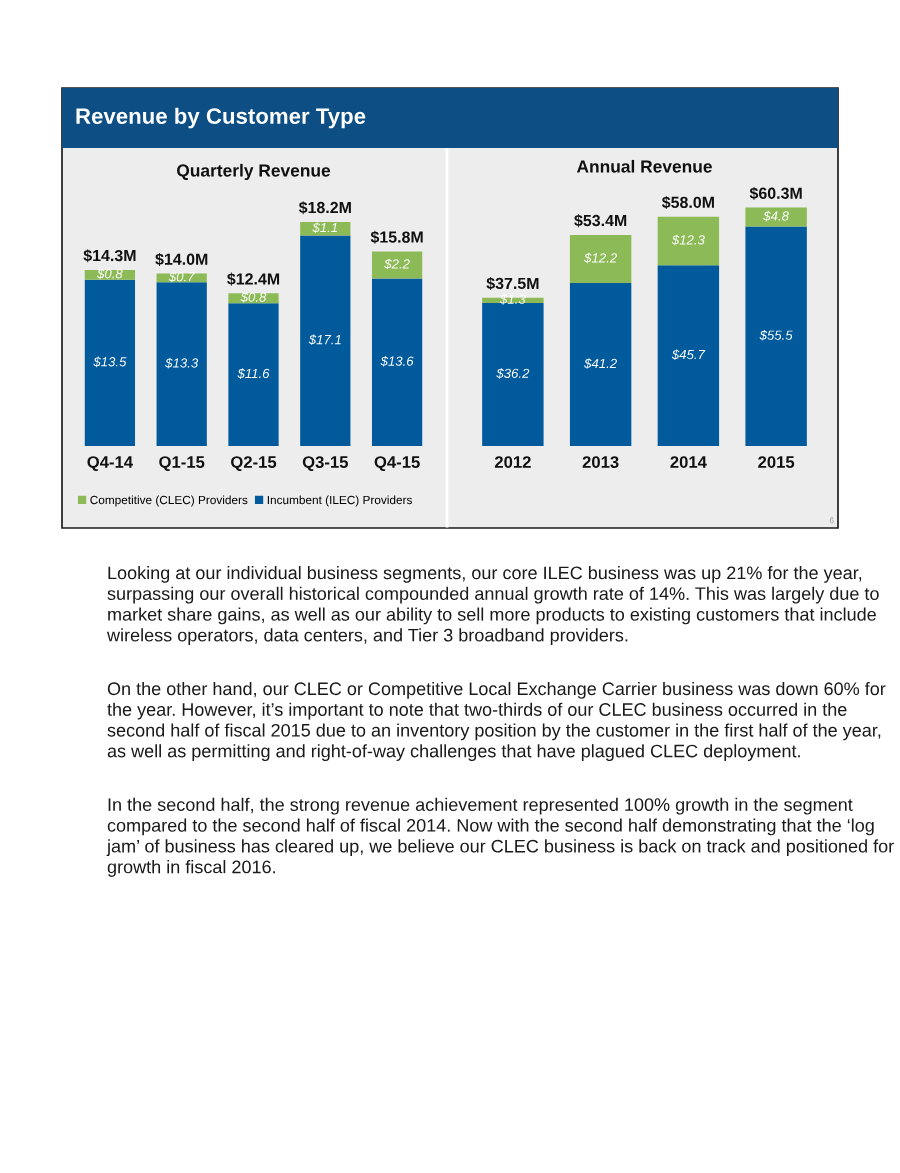 This screenshot has height=1173, width=900. I want to click on text: 6, so click(831, 520).